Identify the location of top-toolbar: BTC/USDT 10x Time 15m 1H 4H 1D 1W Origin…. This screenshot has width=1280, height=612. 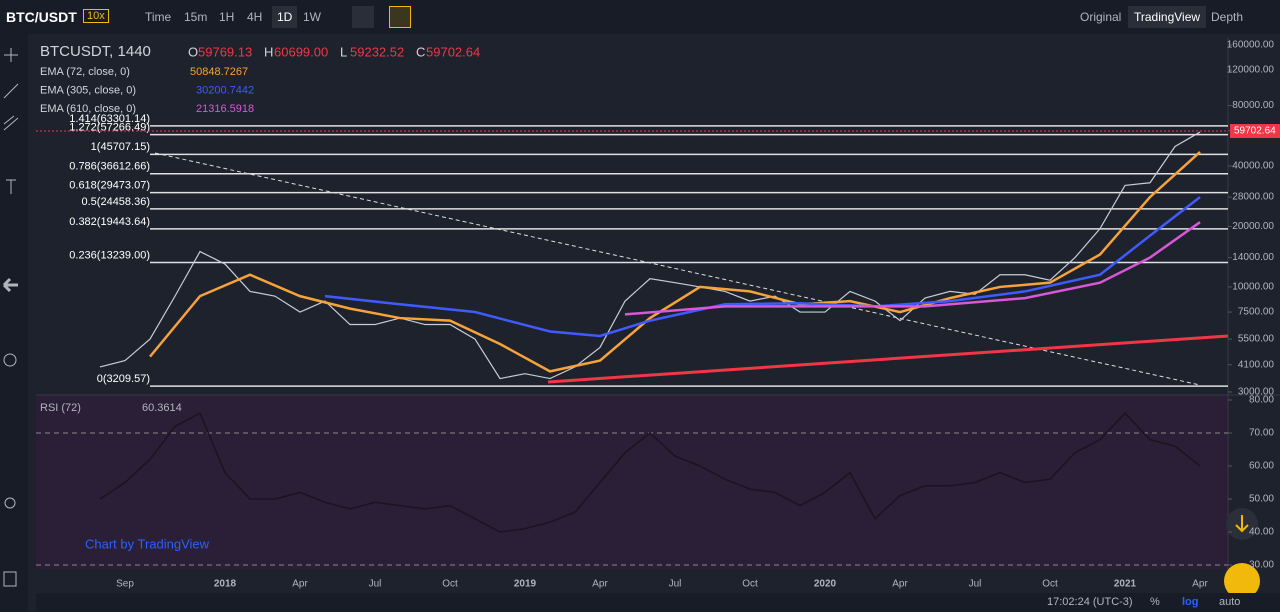
(640, 17).